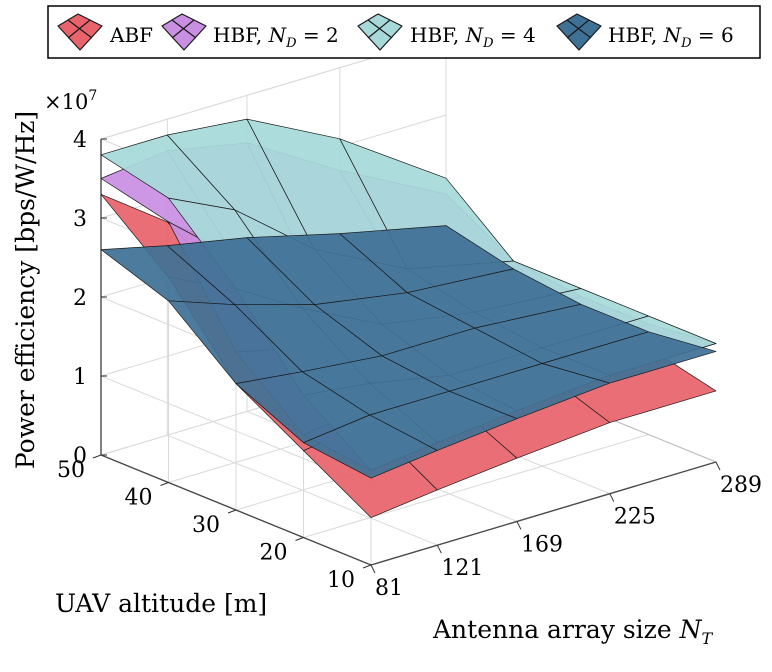 The height and width of the screenshot is (672, 772). I want to click on y-tick-label: 10, so click(341, 580).